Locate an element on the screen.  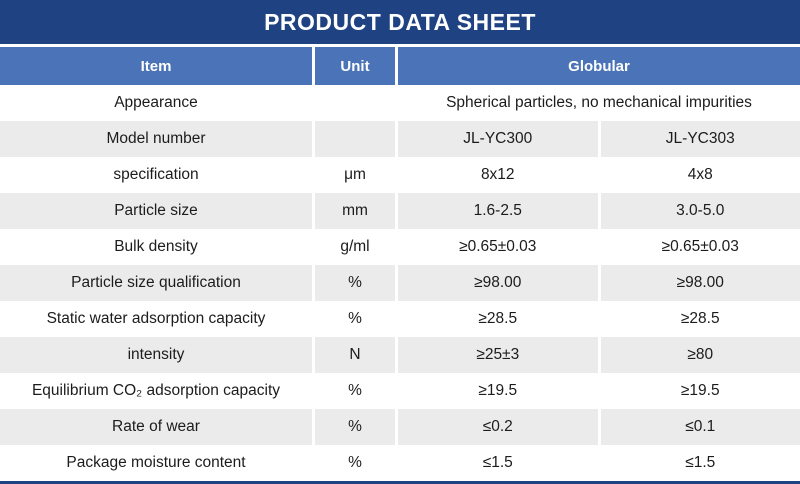
page-title: PRODUCT DATA SHEET is located at coordinates (400, 21).